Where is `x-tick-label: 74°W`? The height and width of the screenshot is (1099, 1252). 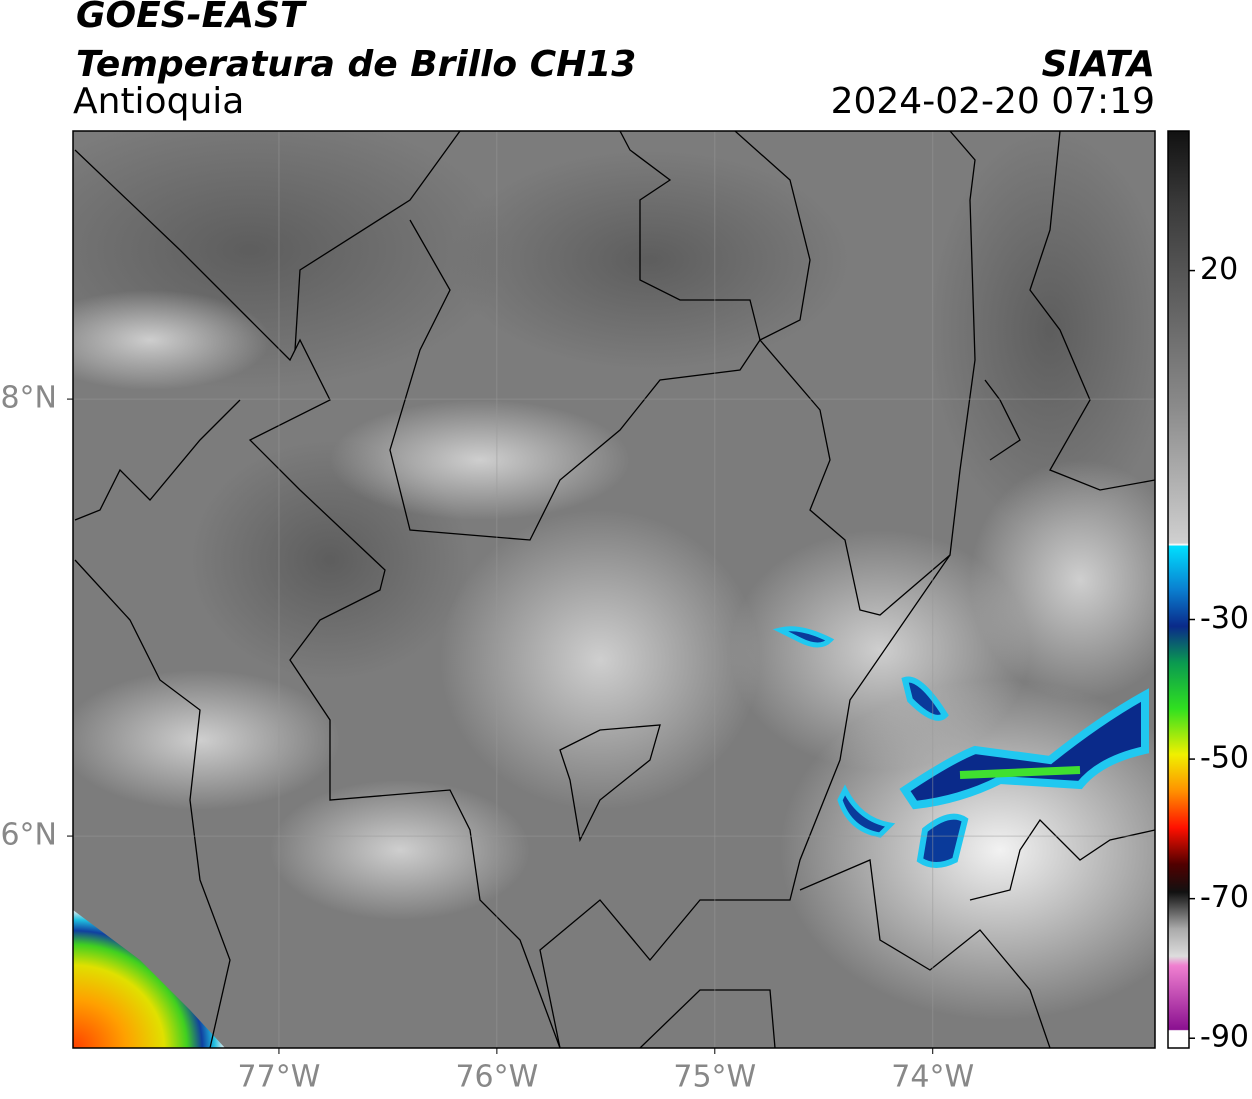 x-tick-label: 74°W is located at coordinates (932, 1077).